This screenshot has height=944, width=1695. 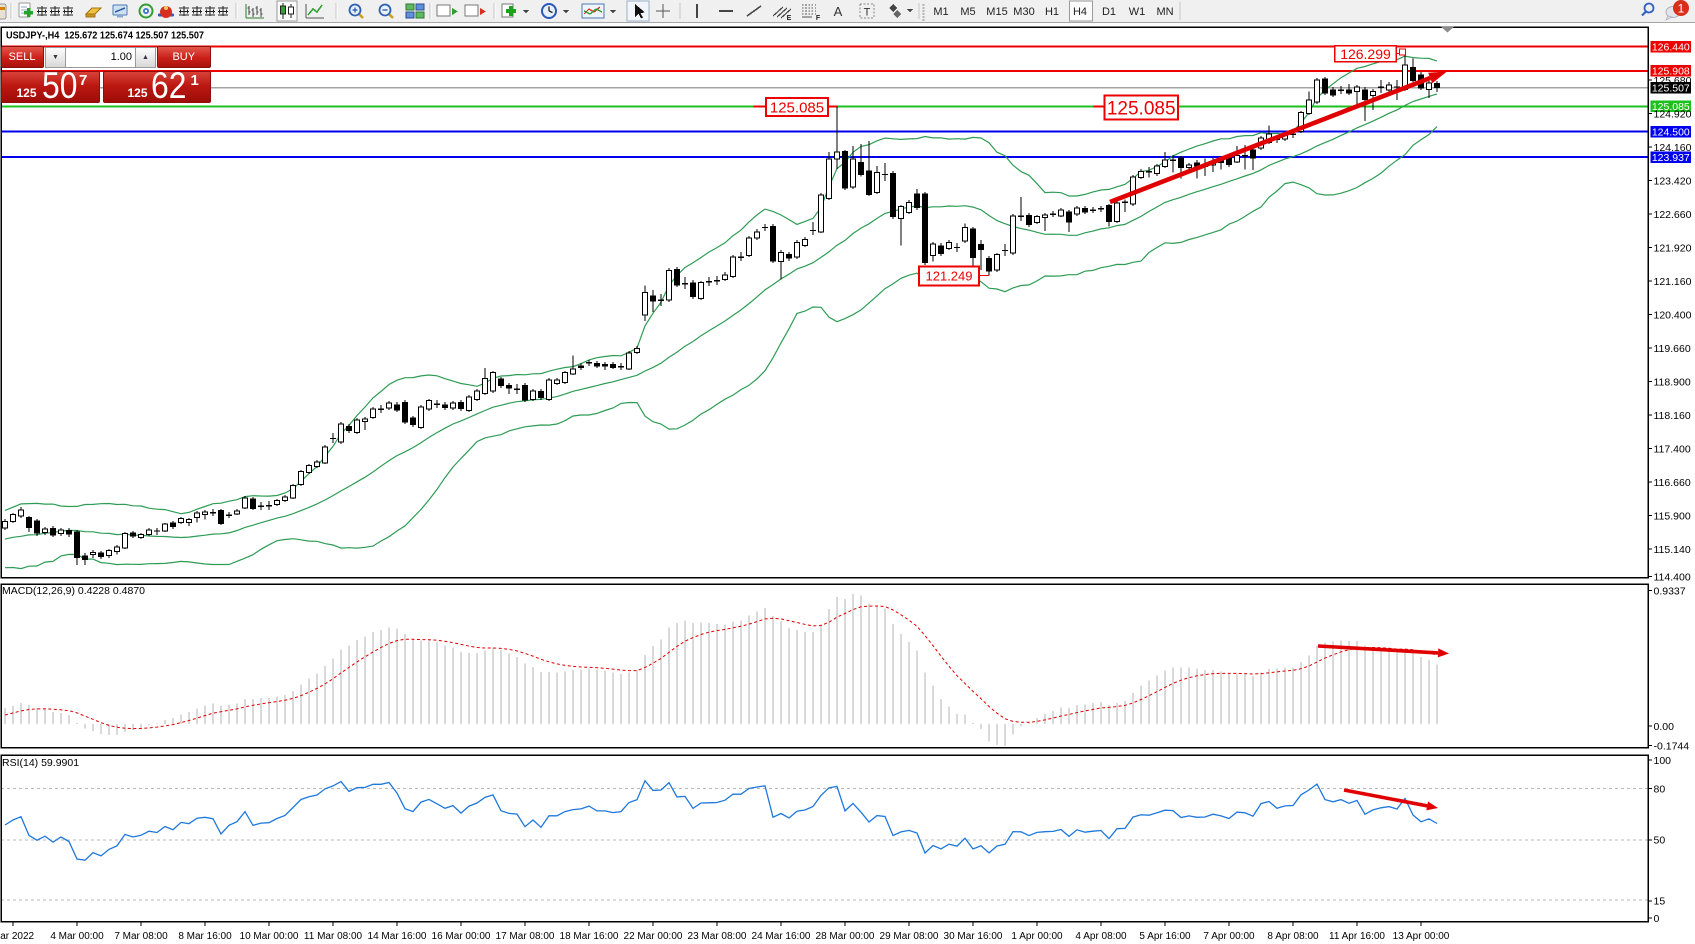 What do you see at coordinates (1165, 936) in the screenshot?
I see `svg-text: 5 Apr 16:00` at bounding box center [1165, 936].